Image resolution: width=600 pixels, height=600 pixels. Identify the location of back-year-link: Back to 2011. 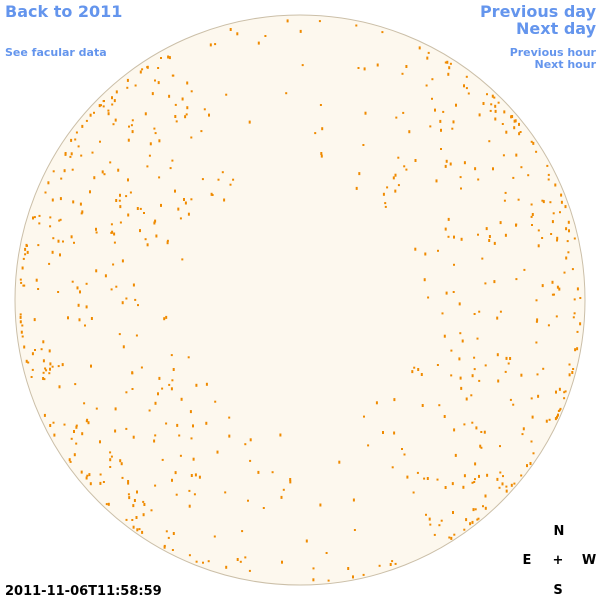
(63, 11).